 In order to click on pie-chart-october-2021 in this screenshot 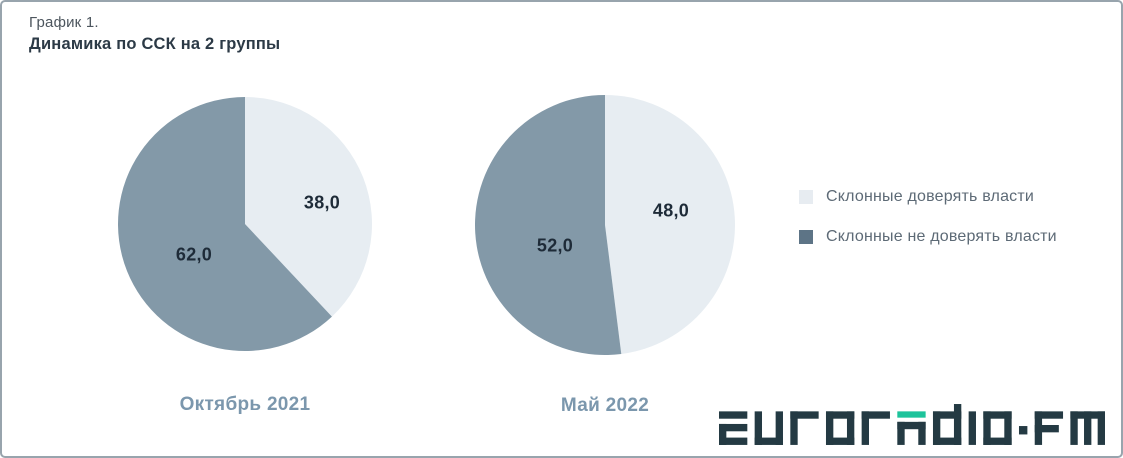, I will do `click(244, 224)`.